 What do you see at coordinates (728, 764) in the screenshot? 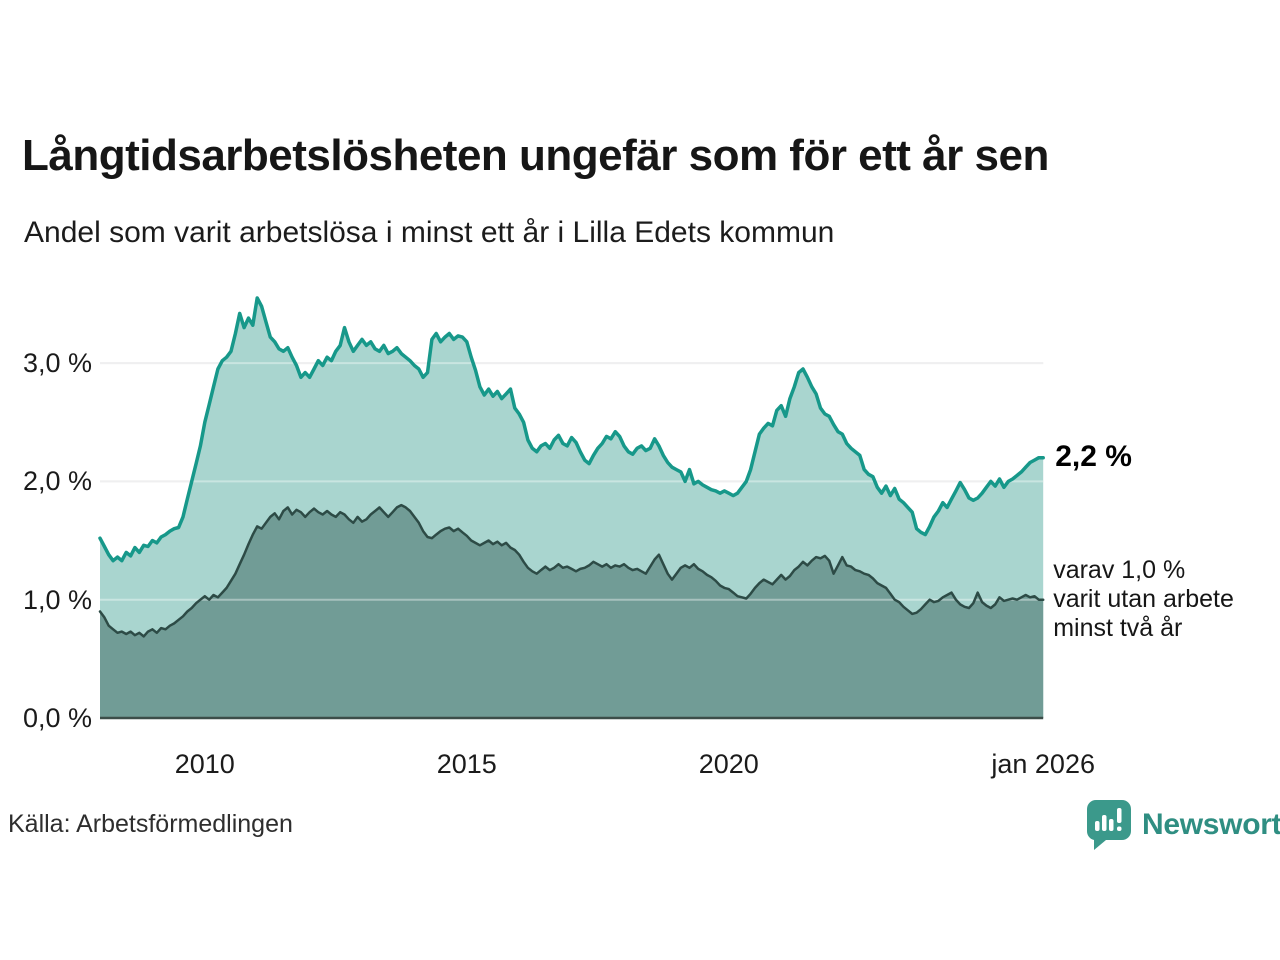
I see `x-tick-label: 2020` at bounding box center [728, 764].